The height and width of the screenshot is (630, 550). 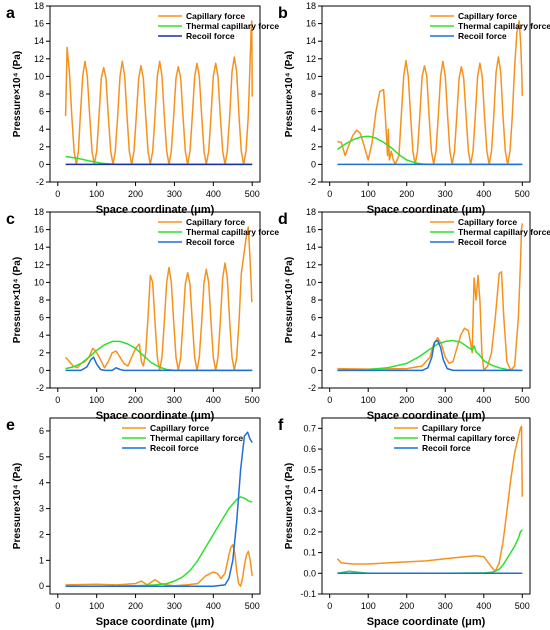 I want to click on legend-entry: Recoil force, so click(x=482, y=242).